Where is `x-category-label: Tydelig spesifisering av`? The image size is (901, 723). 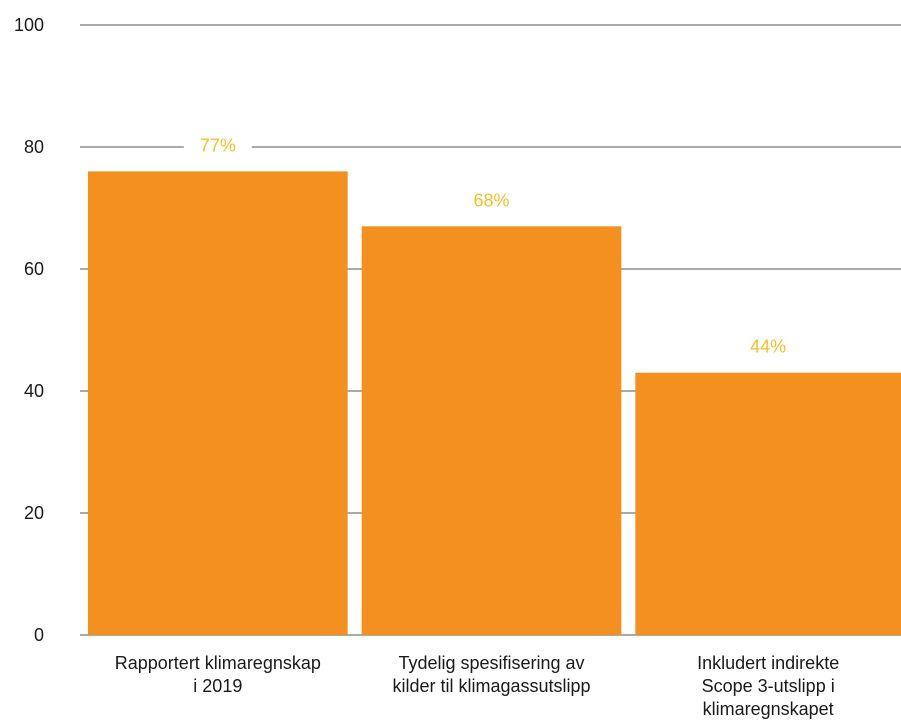 x-category-label: Tydelig spesifisering av is located at coordinates (491, 663).